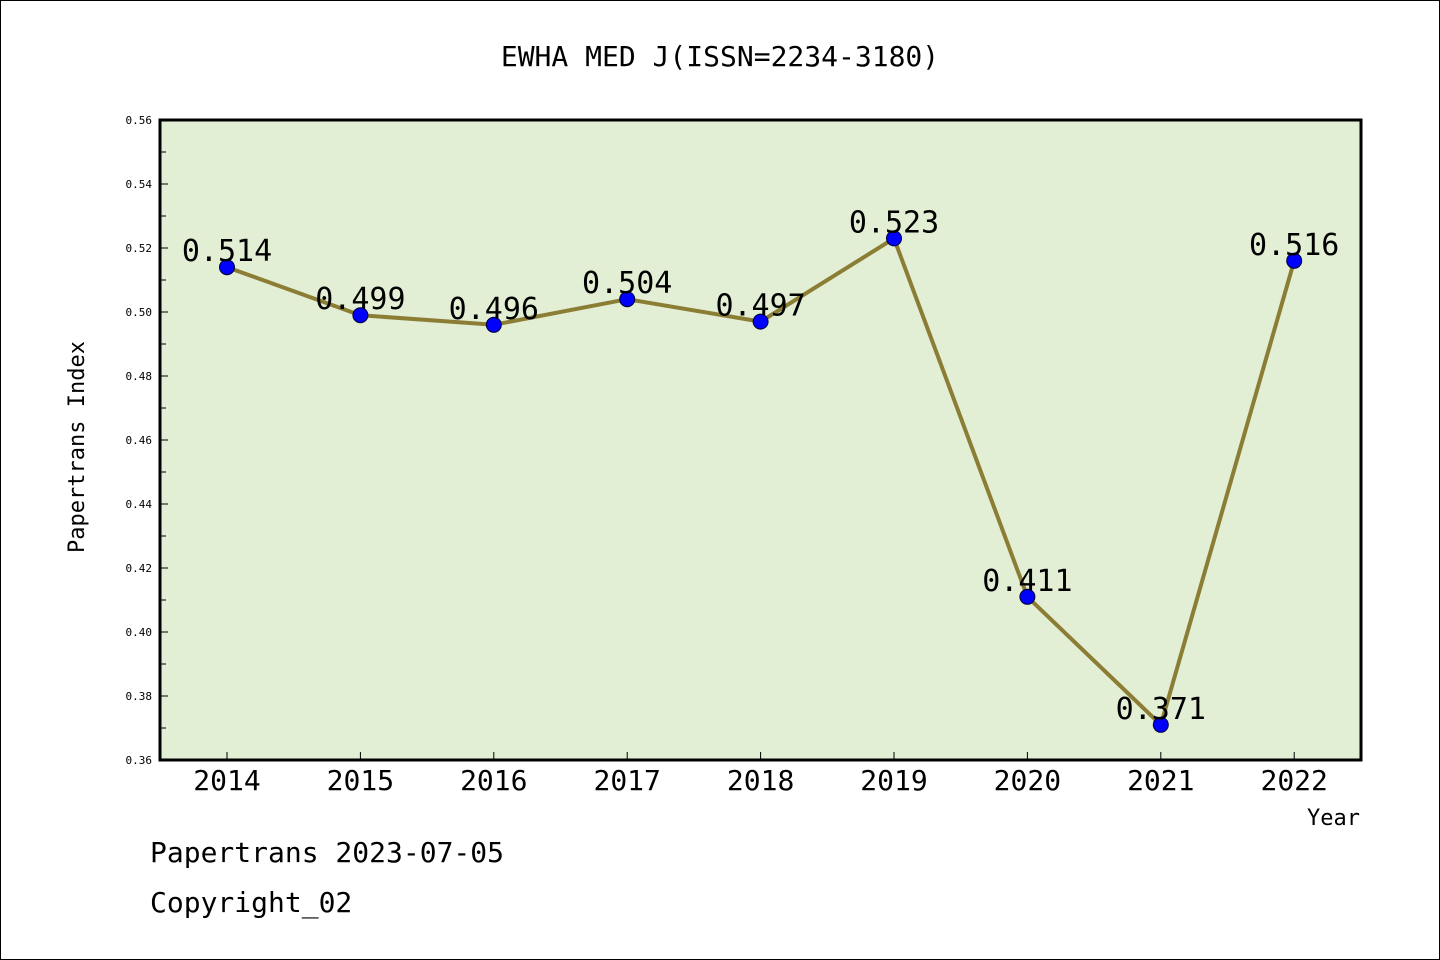 Image resolution: width=1440 pixels, height=960 pixels. What do you see at coordinates (493, 780) in the screenshot?
I see `x-tick-label: 2016` at bounding box center [493, 780].